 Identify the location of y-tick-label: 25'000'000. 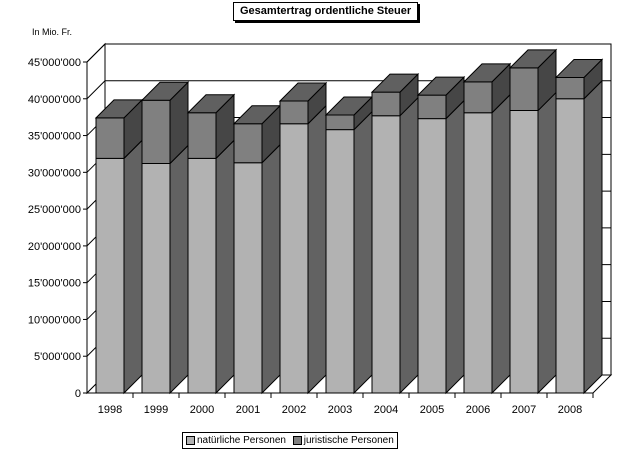
(54, 210).